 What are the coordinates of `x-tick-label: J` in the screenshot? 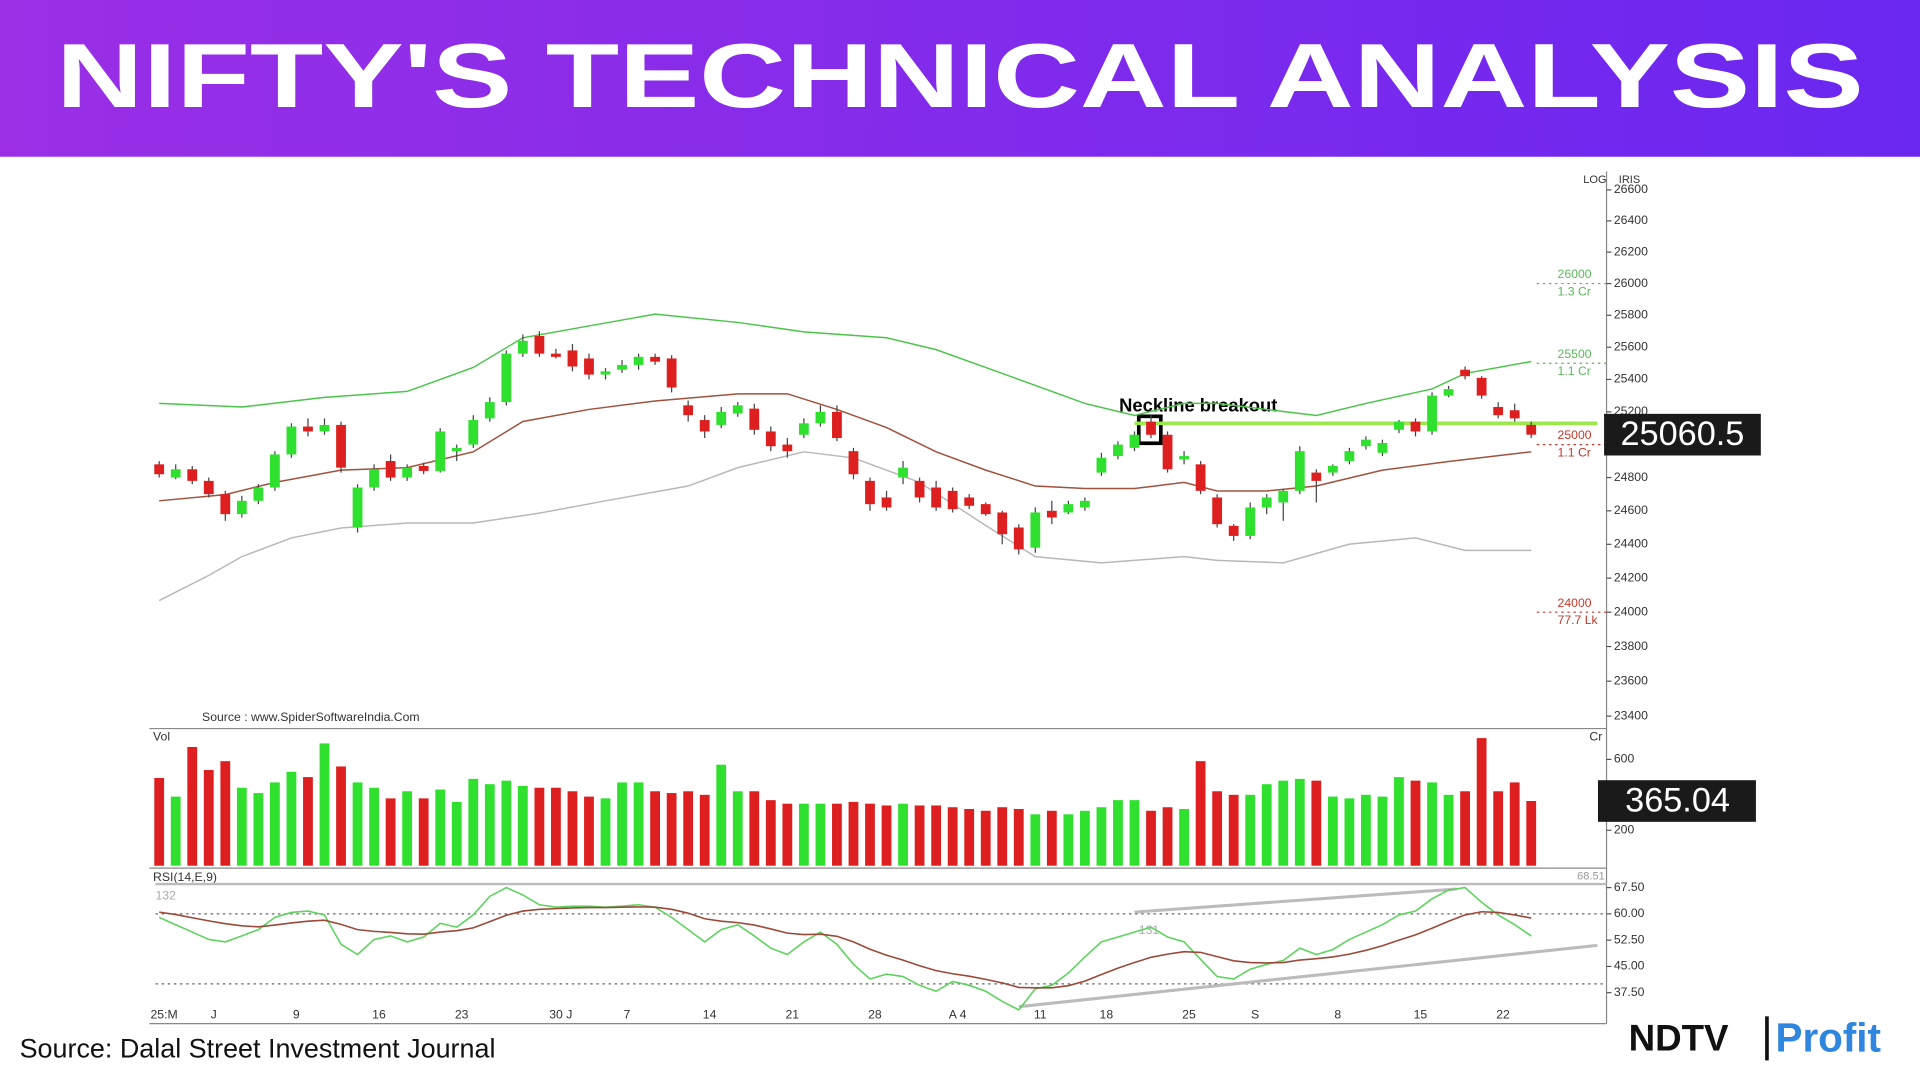 It's located at (214, 1014).